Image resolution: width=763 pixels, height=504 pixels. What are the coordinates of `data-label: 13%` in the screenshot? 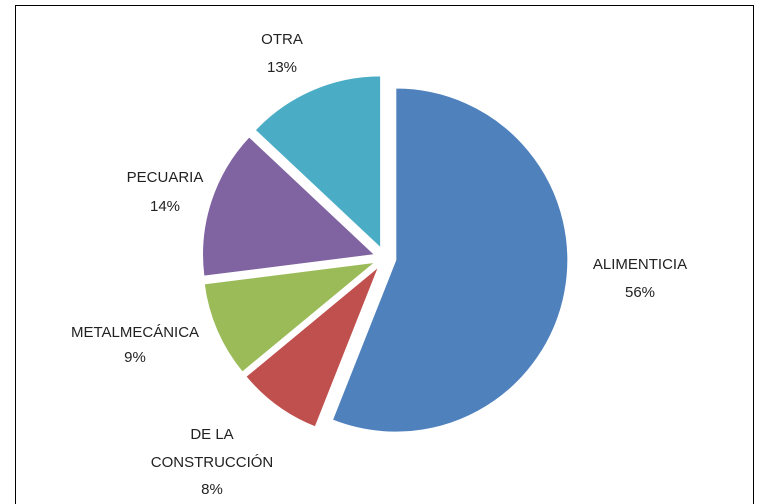 It's located at (282, 67).